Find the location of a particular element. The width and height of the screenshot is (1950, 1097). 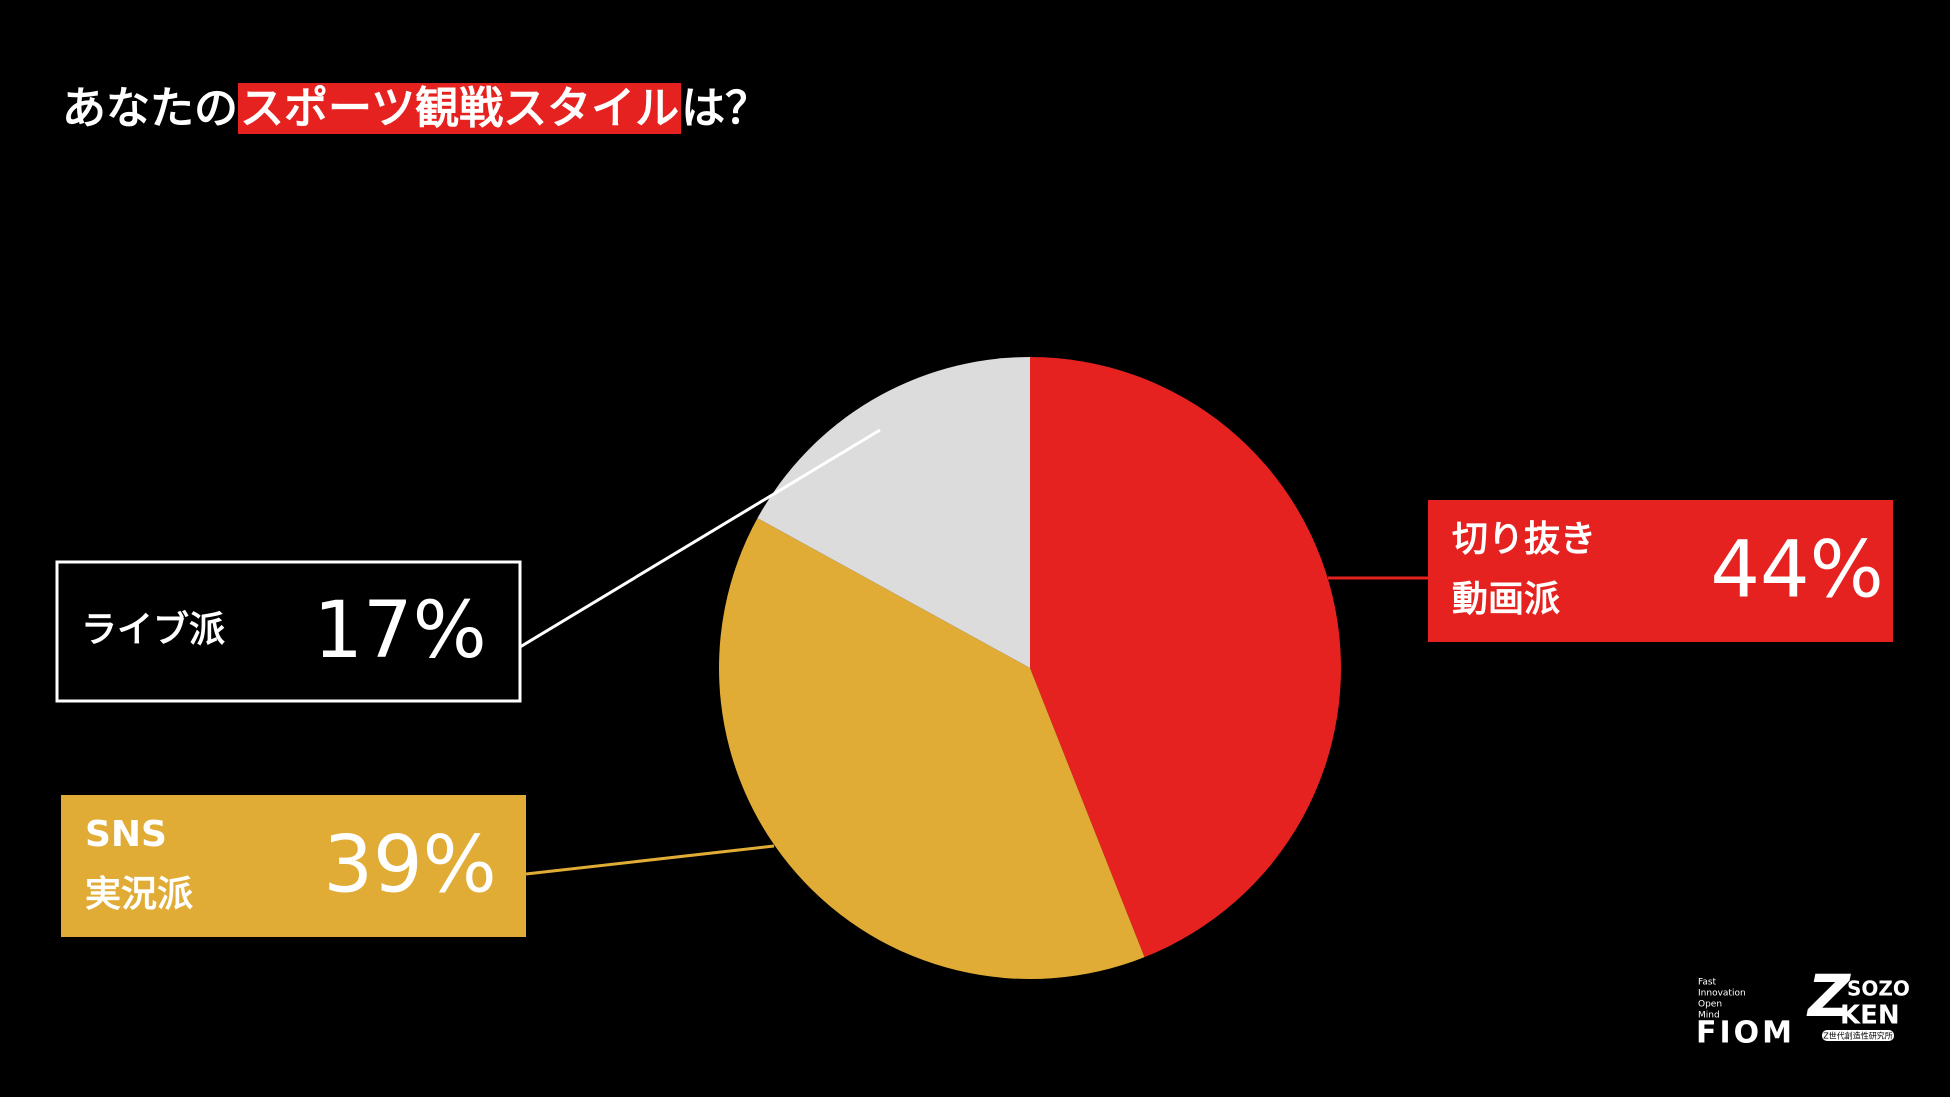

chart-title: あなたのスポーツ観戦スタイルは？ is located at coordinates (415, 109).